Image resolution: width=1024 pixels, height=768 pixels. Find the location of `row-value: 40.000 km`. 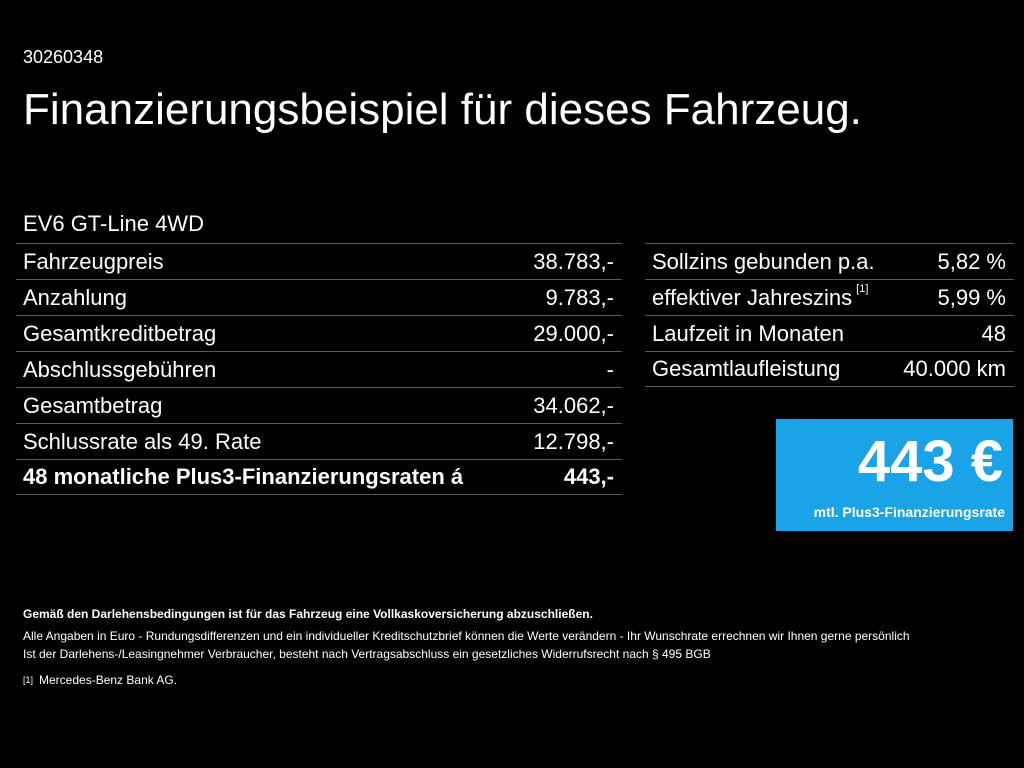

row-value: 40.000 km is located at coordinates (954, 368).